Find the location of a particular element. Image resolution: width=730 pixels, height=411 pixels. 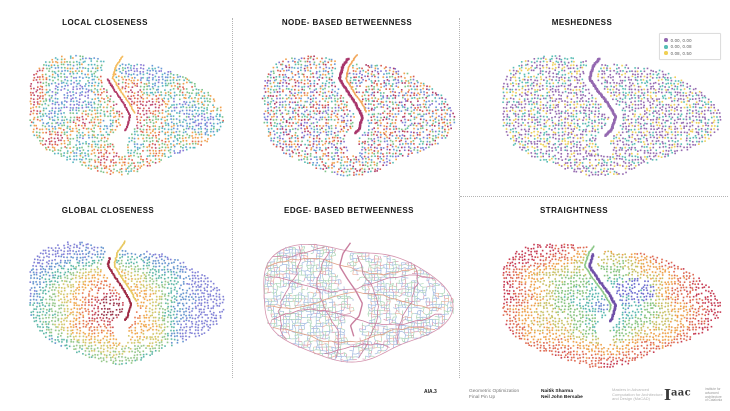

legend-label: 0.00, 0.08 is located at coordinates (681, 47).